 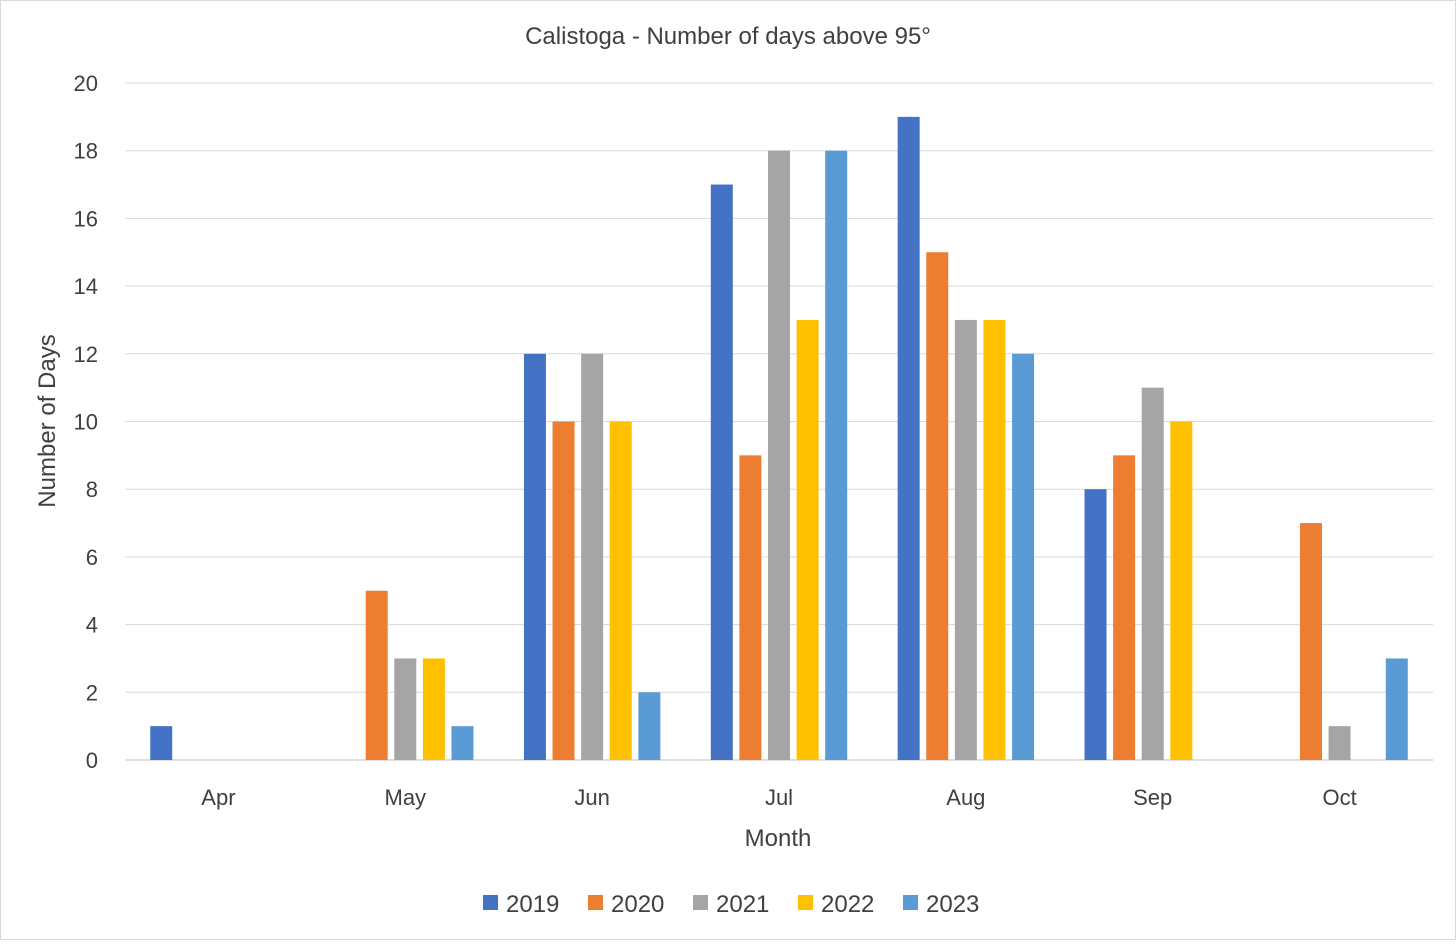 What do you see at coordinates (534, 556) in the screenshot?
I see `bar-jun-2019` at bounding box center [534, 556].